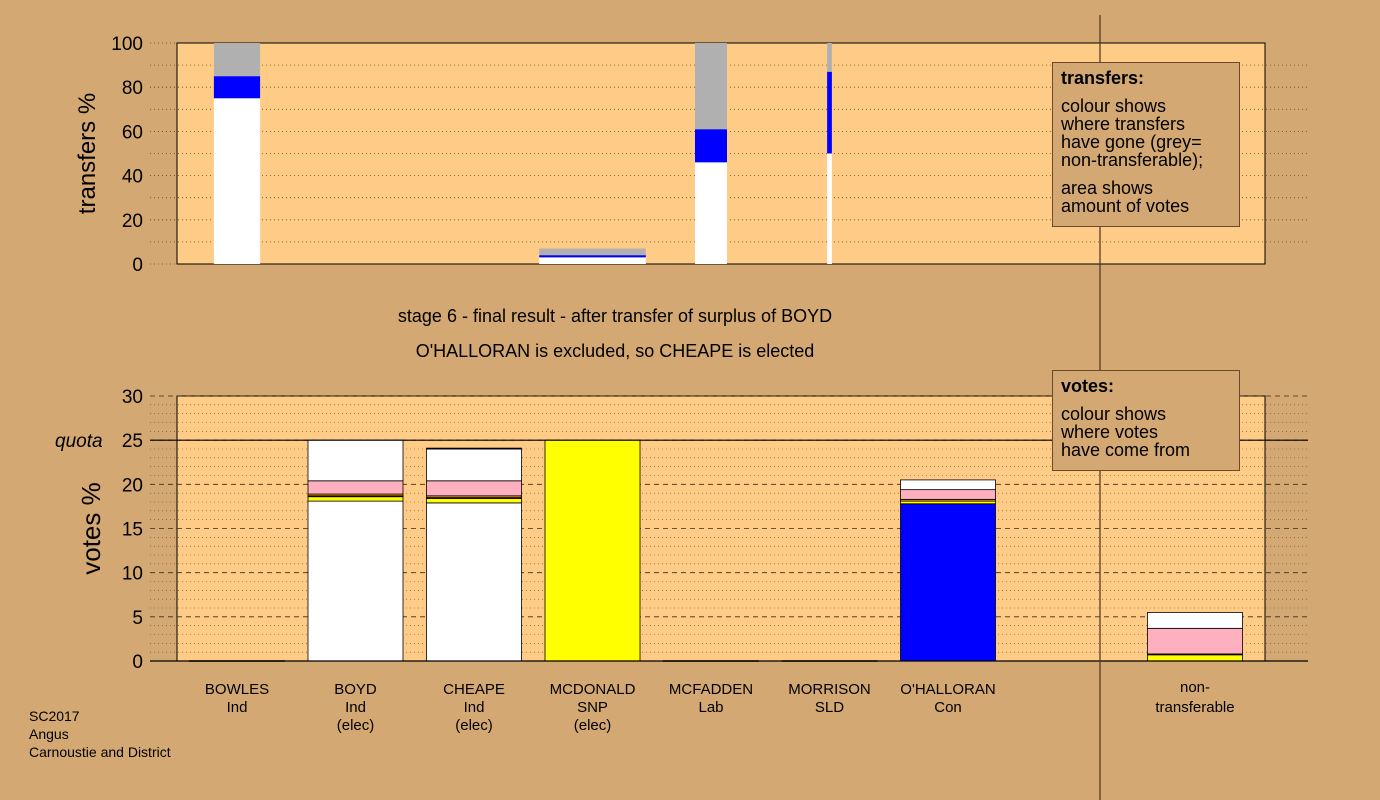 This screenshot has height=800, width=1380. Describe the element at coordinates (592, 707) in the screenshot. I see `category-party-label: SNP` at that location.